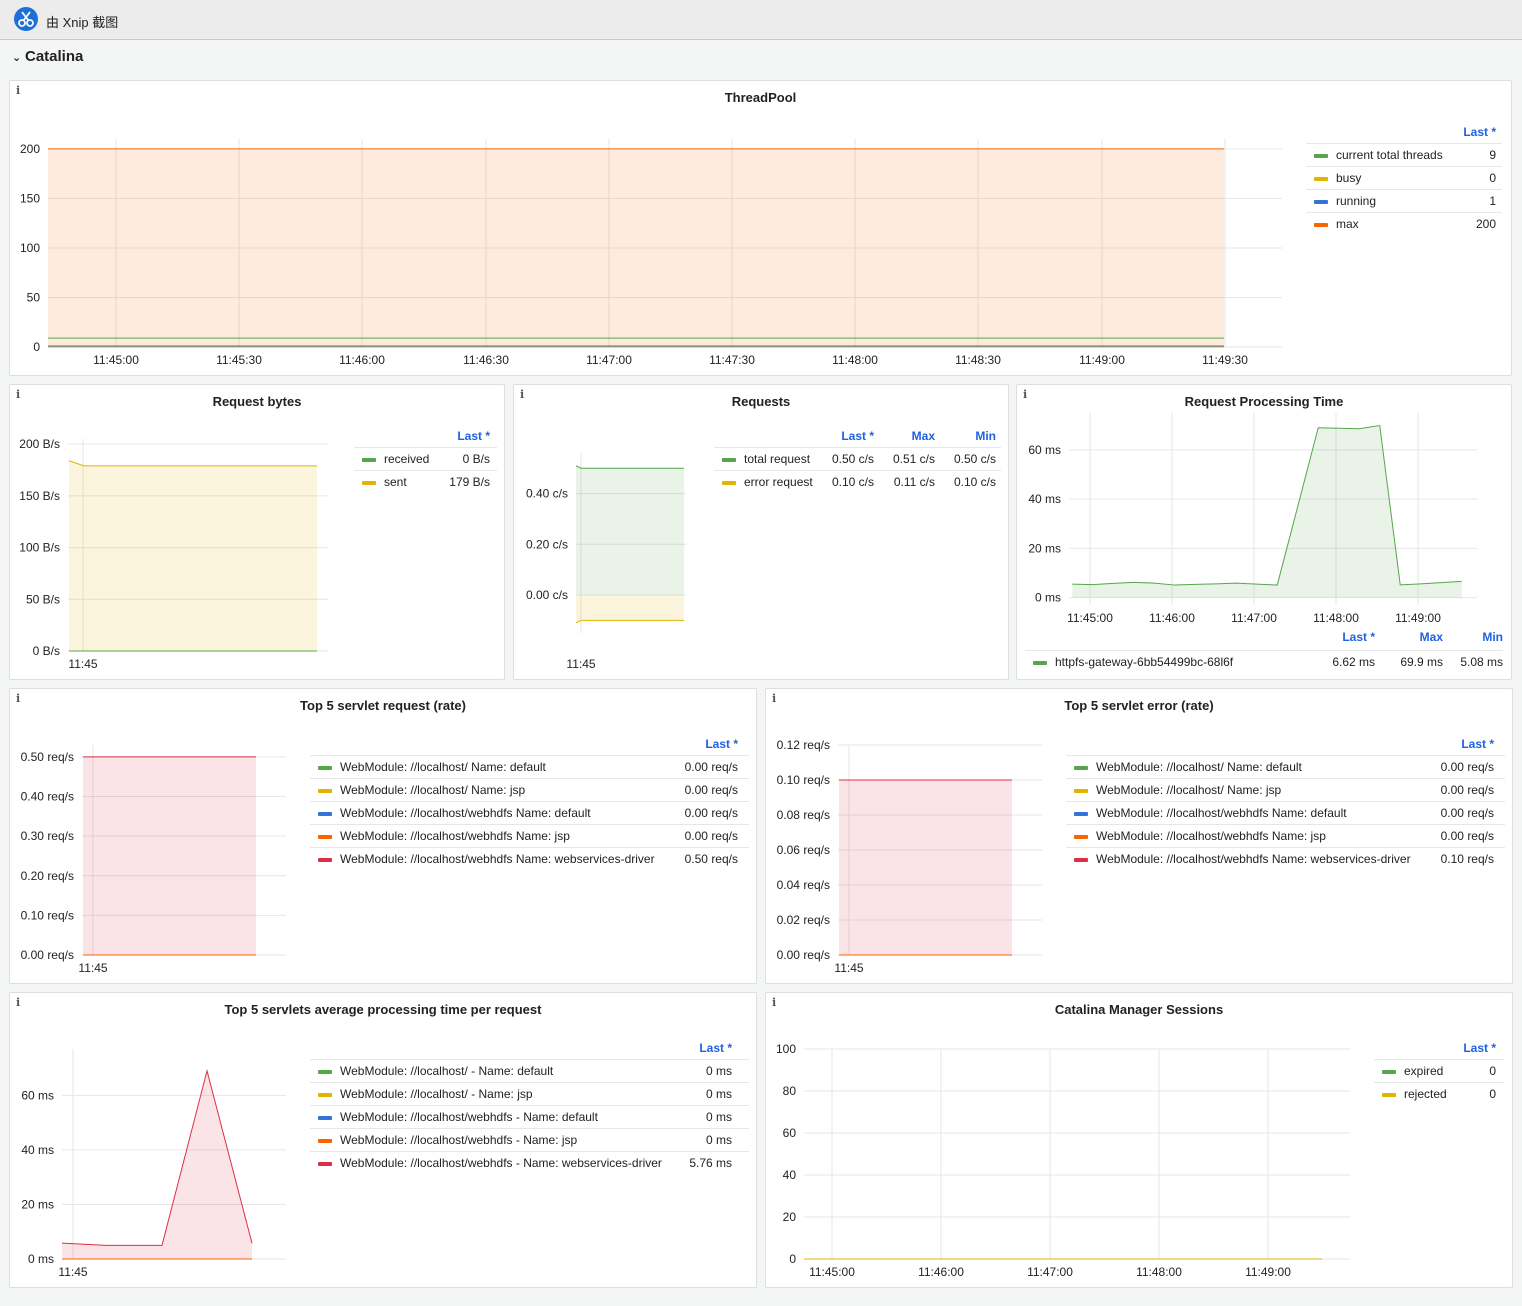  I want to click on panel-title: Catalina Manager Sessions, so click(1139, 1009).